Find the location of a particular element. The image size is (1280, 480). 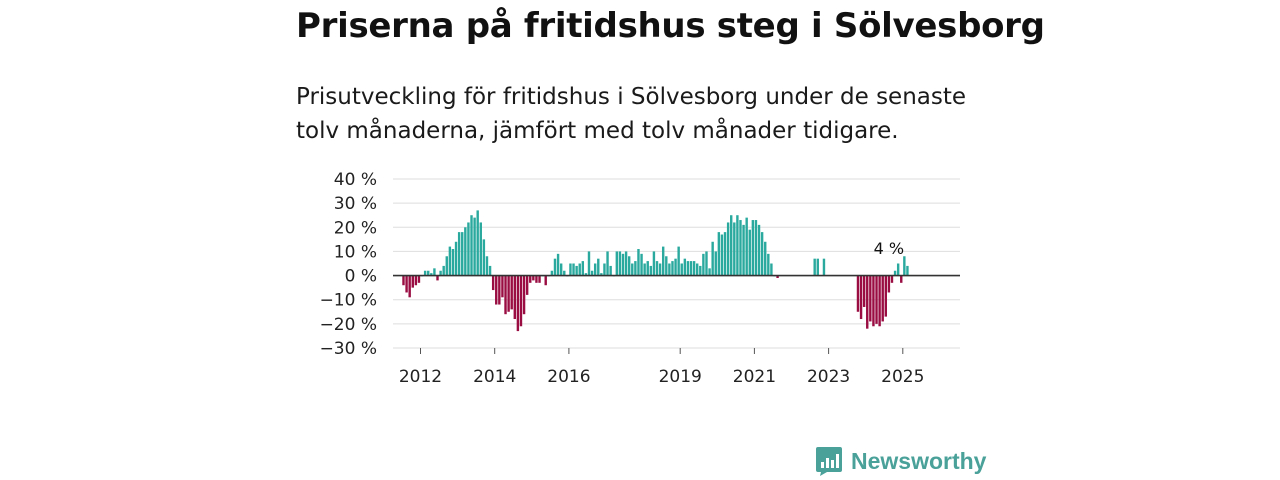

y-tick-label: 40 % is located at coordinates (355, 180).